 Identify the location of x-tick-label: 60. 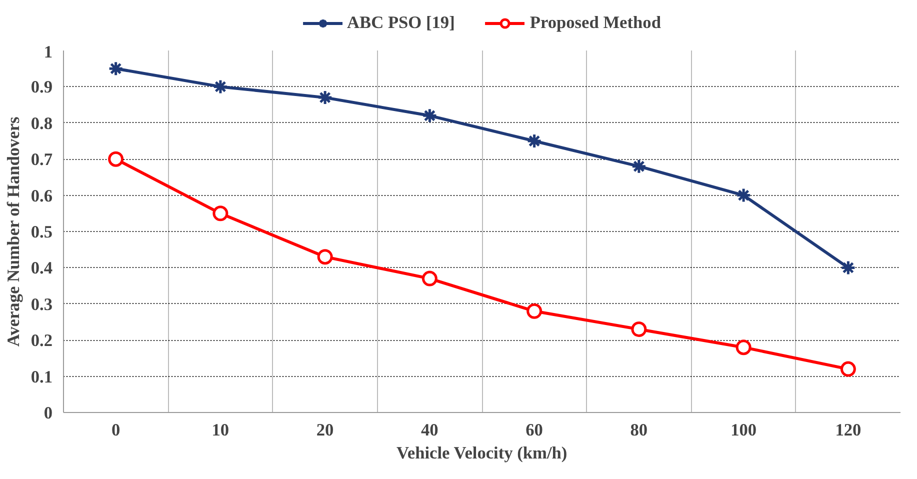
(534, 430).